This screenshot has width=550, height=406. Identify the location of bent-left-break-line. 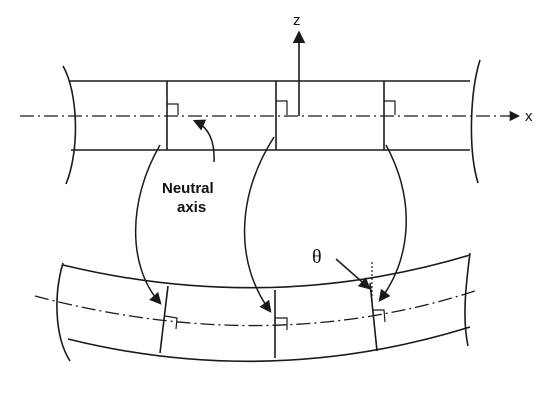
(63, 312).